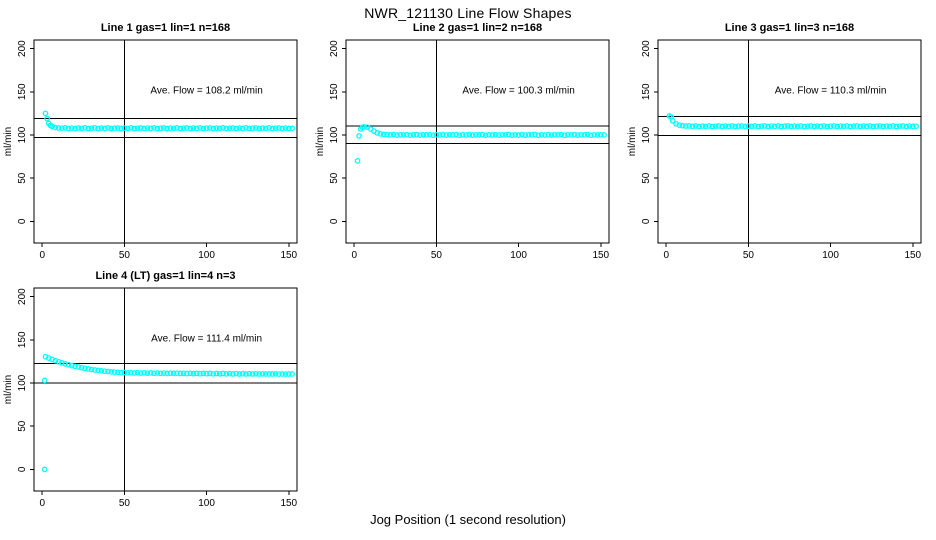 The width and height of the screenshot is (936, 540). What do you see at coordinates (165, 28) in the screenshot?
I see `subplot-title: Line 1 gas=1 lin=1 n=168` at bounding box center [165, 28].